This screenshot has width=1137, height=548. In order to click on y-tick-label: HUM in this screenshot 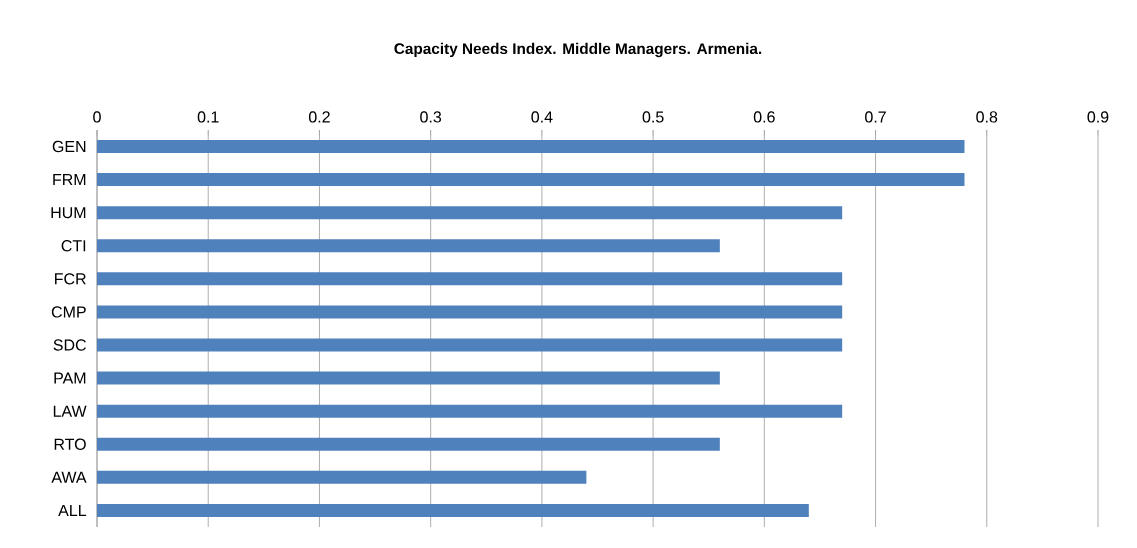, I will do `click(68, 213)`.